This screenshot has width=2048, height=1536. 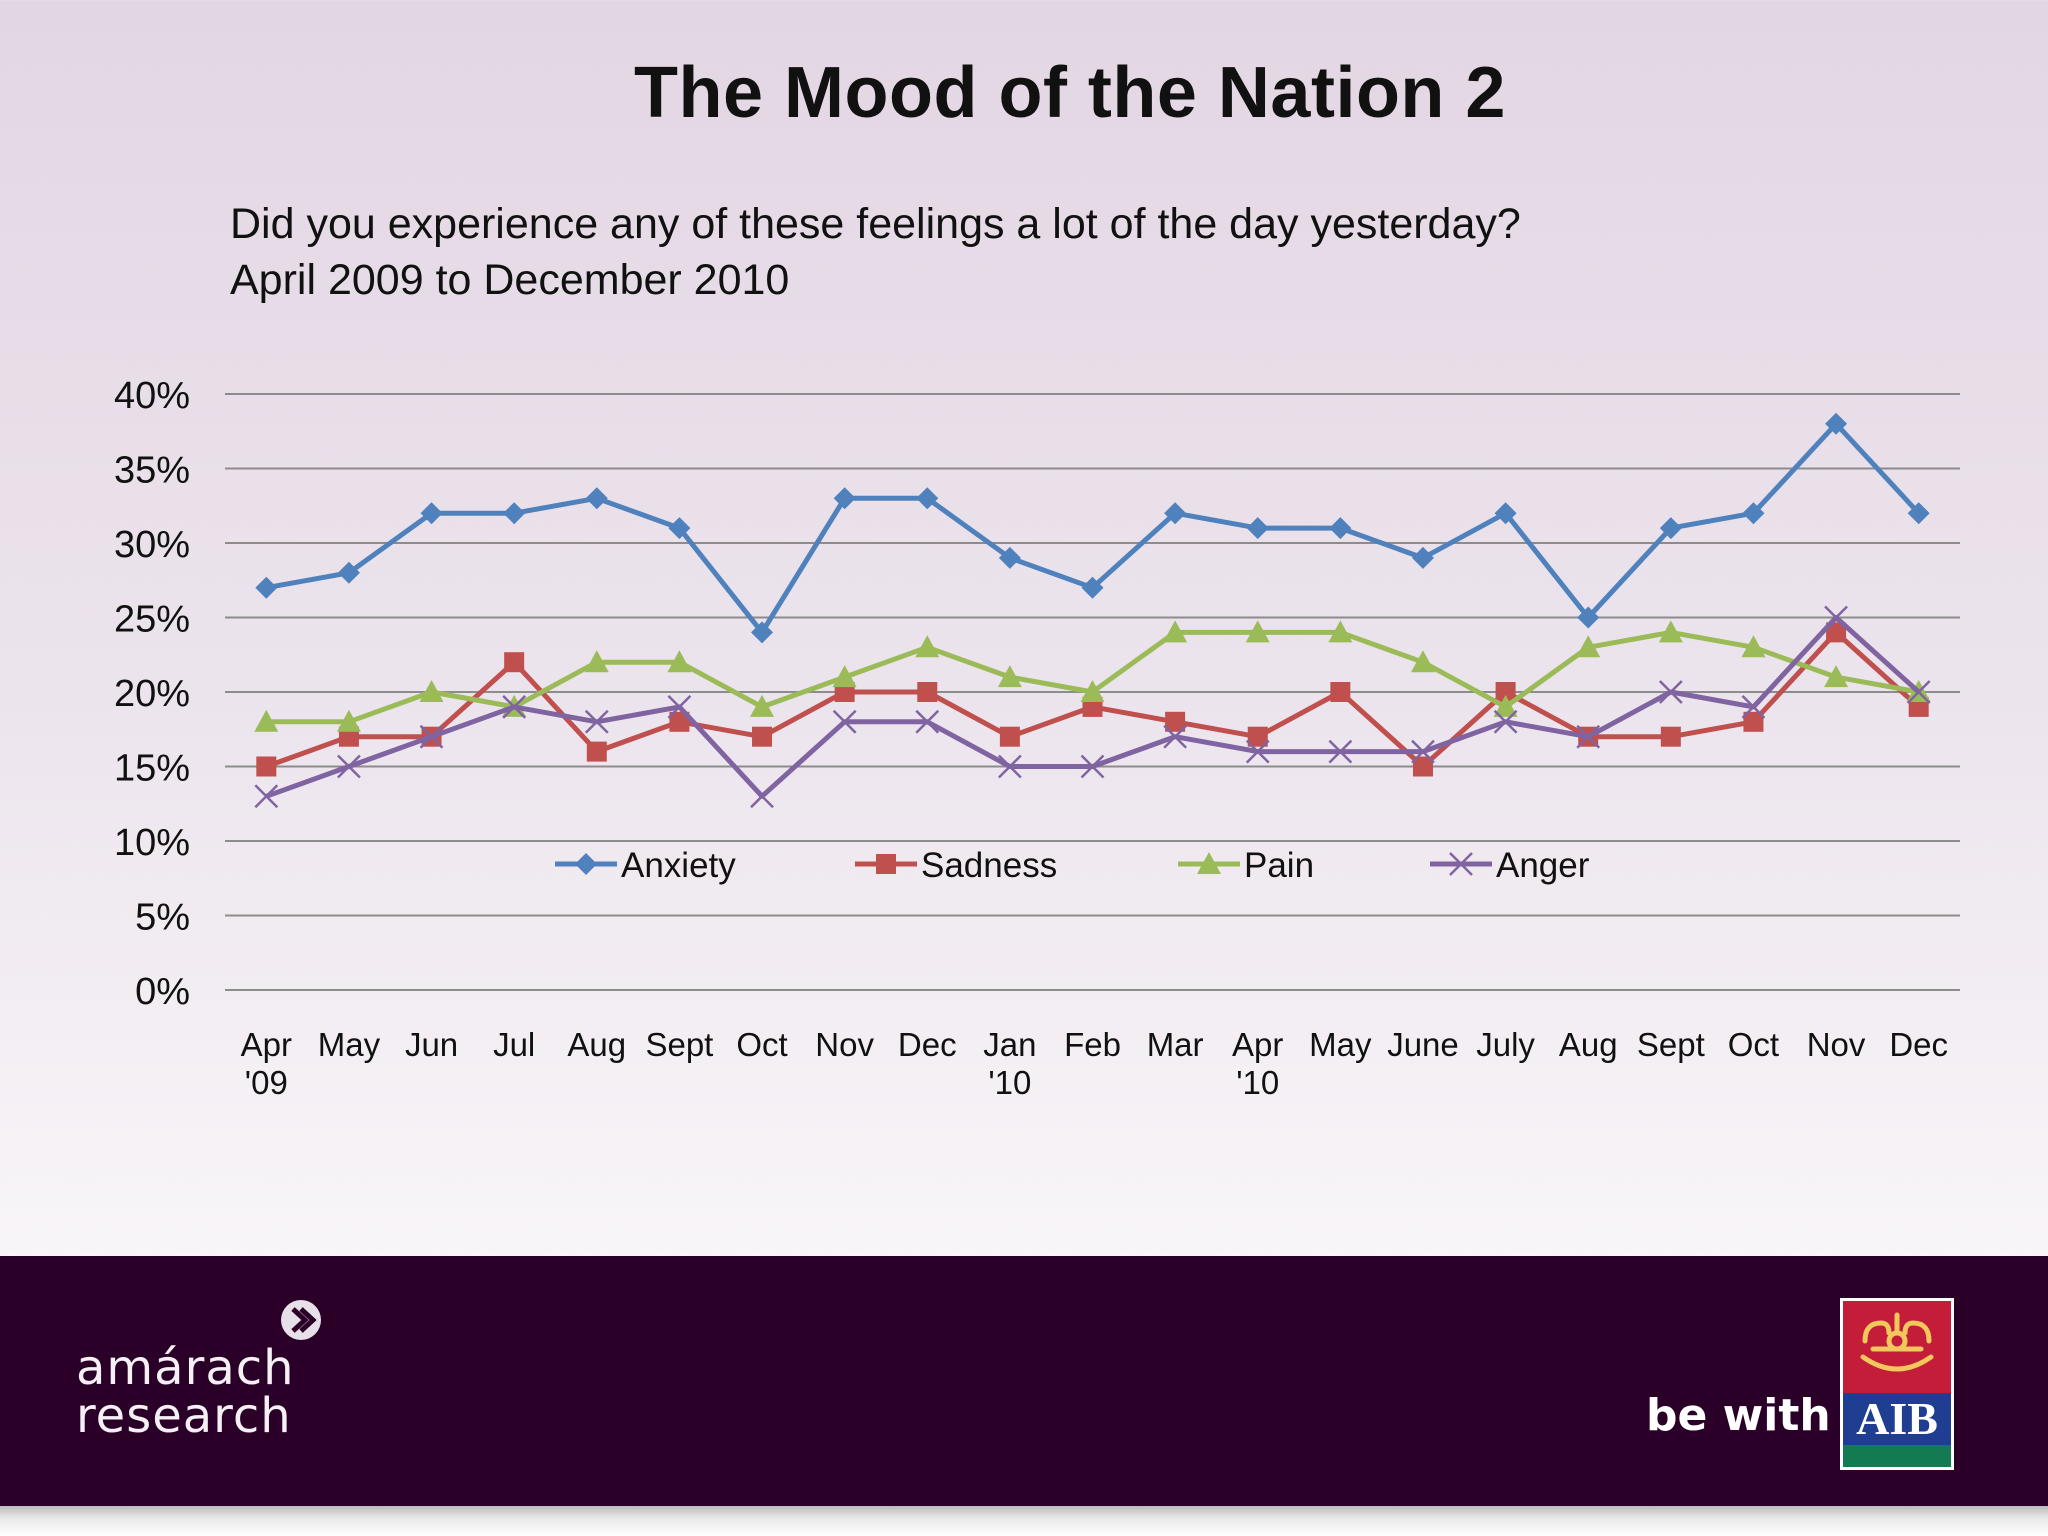 I want to click on x-tick-label: Mar, so click(x=1175, y=1044).